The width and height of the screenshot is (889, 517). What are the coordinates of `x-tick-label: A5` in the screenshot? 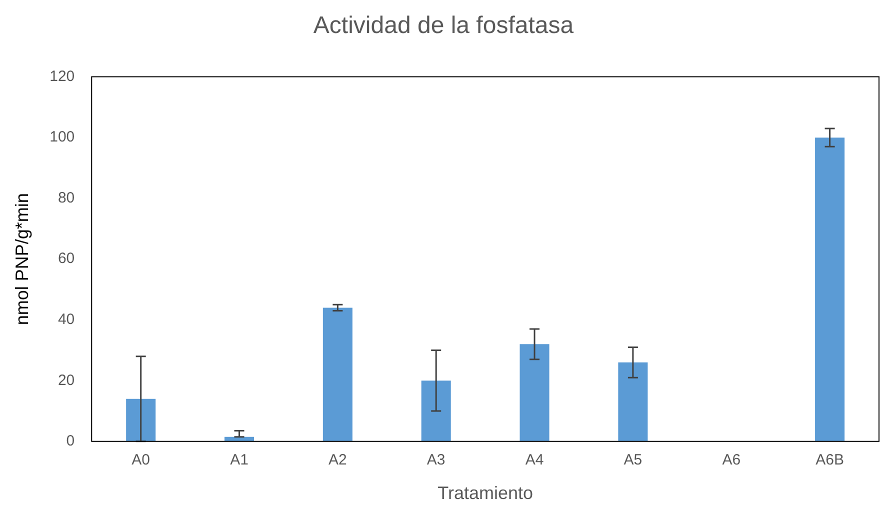 It's located at (633, 460).